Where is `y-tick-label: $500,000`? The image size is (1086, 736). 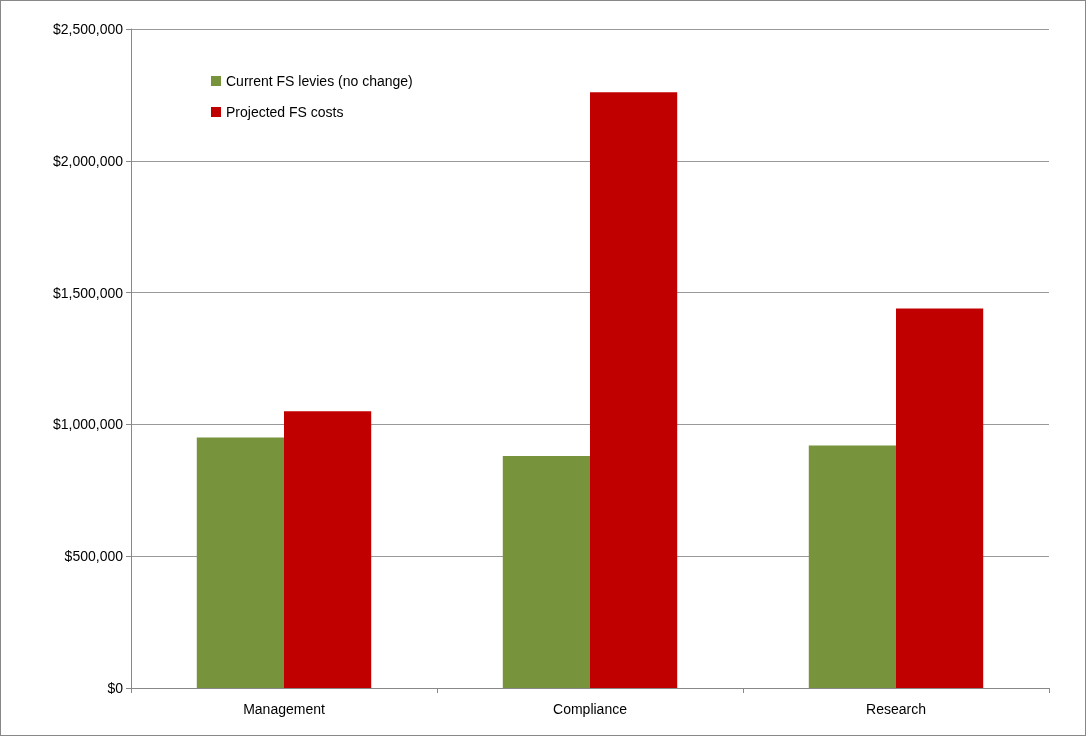 y-tick-label: $500,000 is located at coordinates (94, 556).